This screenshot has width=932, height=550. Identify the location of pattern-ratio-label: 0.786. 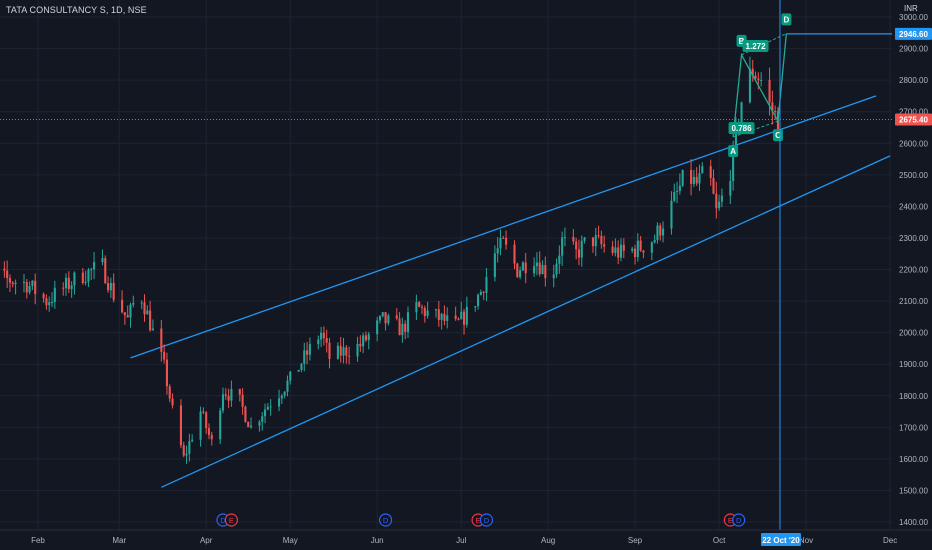
(741, 128).